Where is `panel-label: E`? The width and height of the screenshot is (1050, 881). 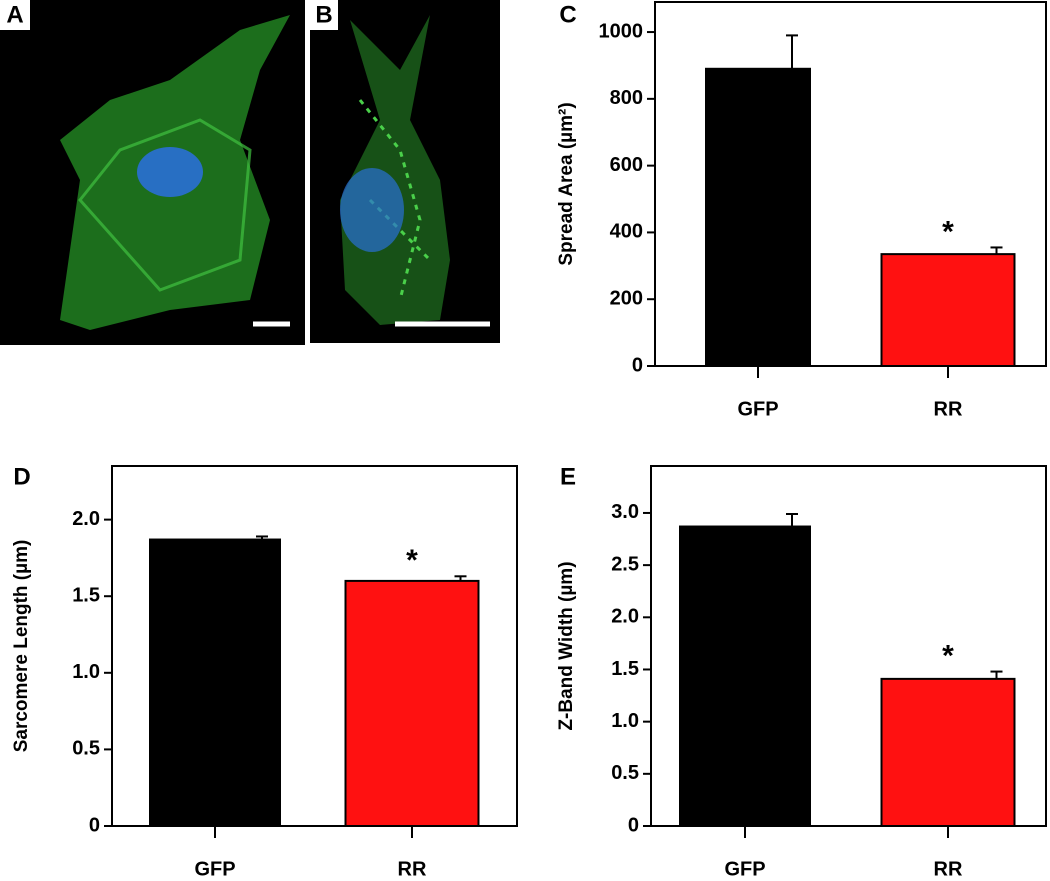 panel-label: E is located at coordinates (568, 476).